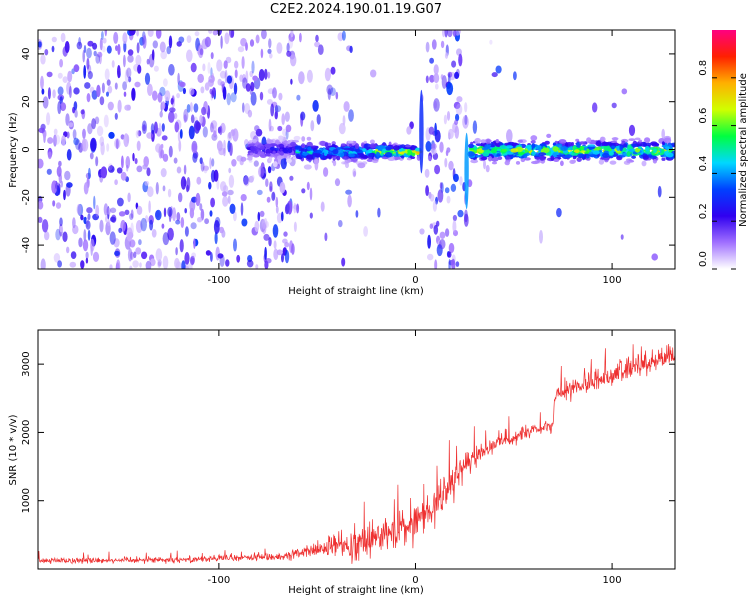  I want to click on chart-title: C2E2.2024.190.01.19.G07, so click(356, 9).